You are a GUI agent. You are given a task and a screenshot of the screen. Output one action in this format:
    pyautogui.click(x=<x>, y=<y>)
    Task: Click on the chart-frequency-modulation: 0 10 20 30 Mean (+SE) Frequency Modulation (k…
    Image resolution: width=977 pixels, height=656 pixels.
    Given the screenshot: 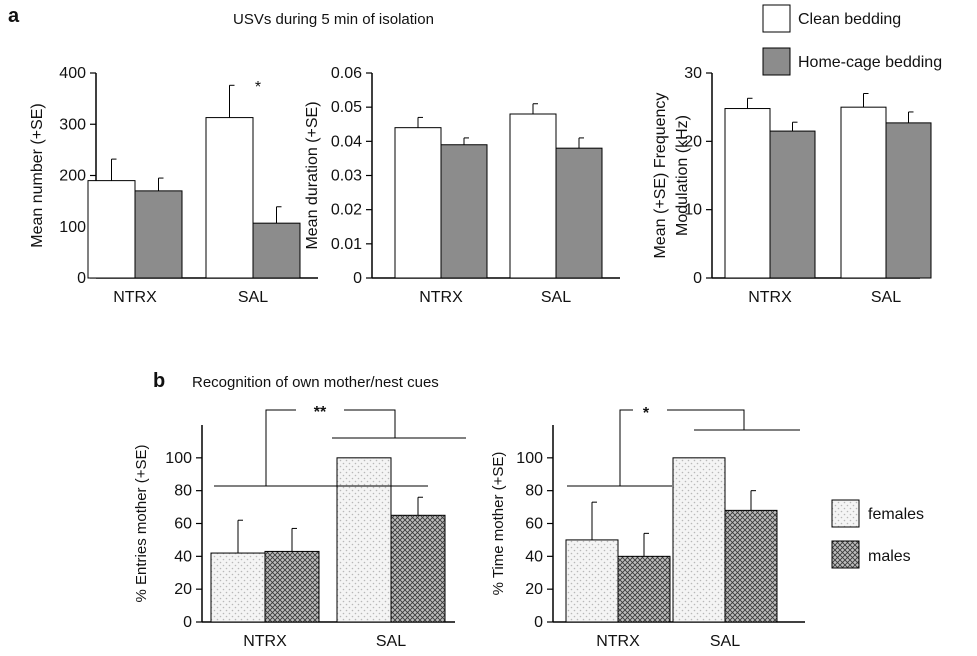 What is the action you would take?
    pyautogui.click(x=792, y=185)
    